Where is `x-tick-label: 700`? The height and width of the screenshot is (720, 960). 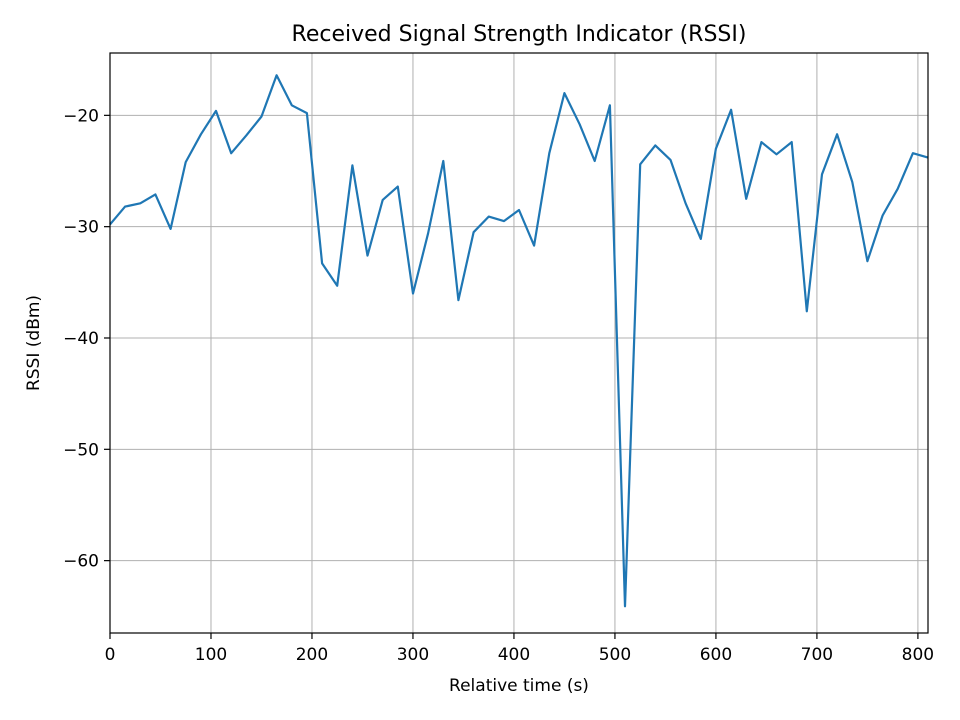 x-tick-label: 700 is located at coordinates (817, 655).